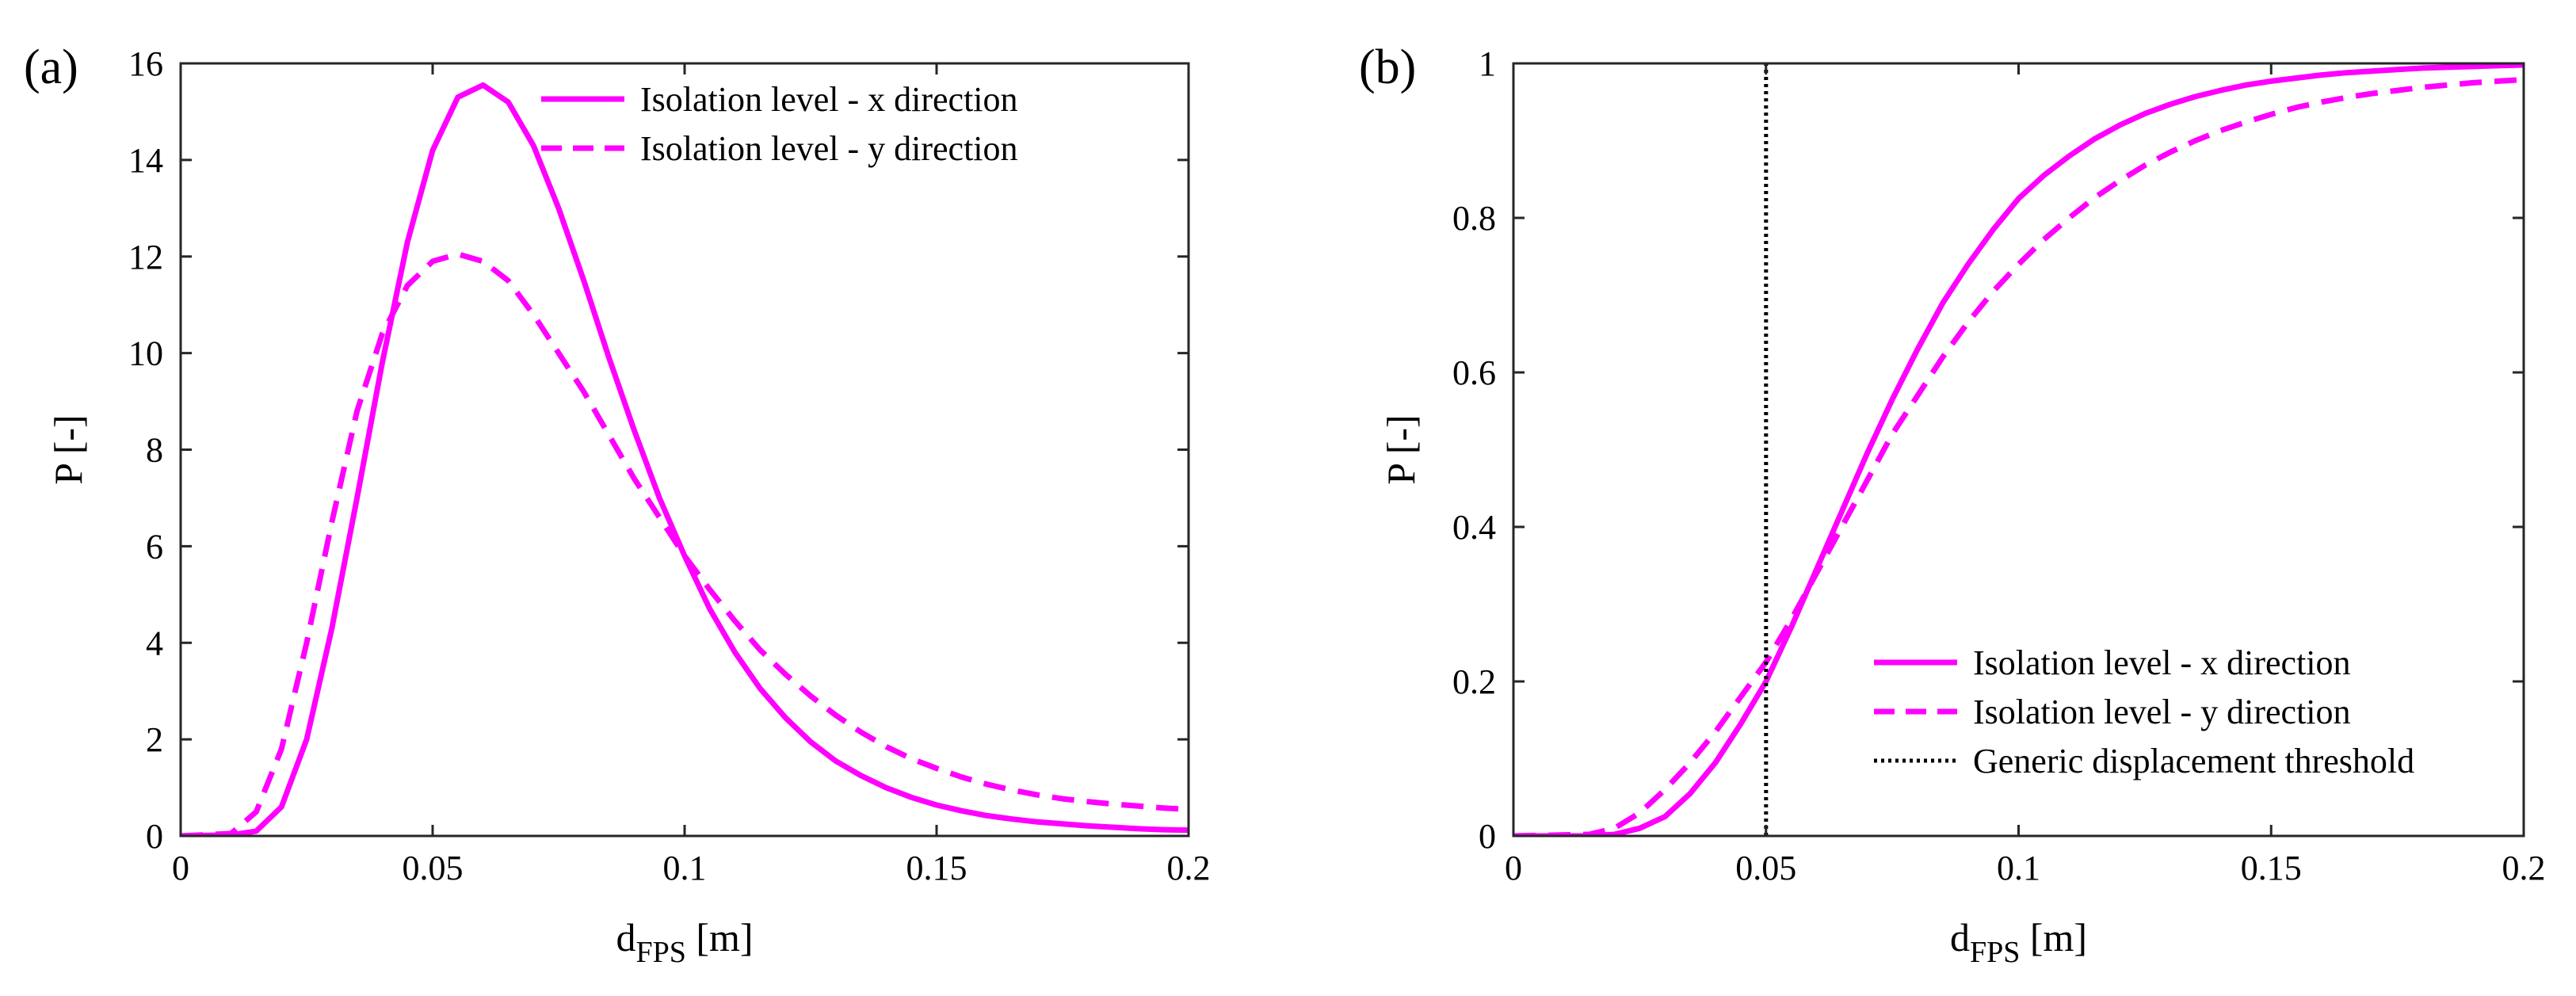 This screenshot has height=996, width=2576. Describe the element at coordinates (1487, 63) in the screenshot. I see `chart-b-y-tick-label: 1` at that location.